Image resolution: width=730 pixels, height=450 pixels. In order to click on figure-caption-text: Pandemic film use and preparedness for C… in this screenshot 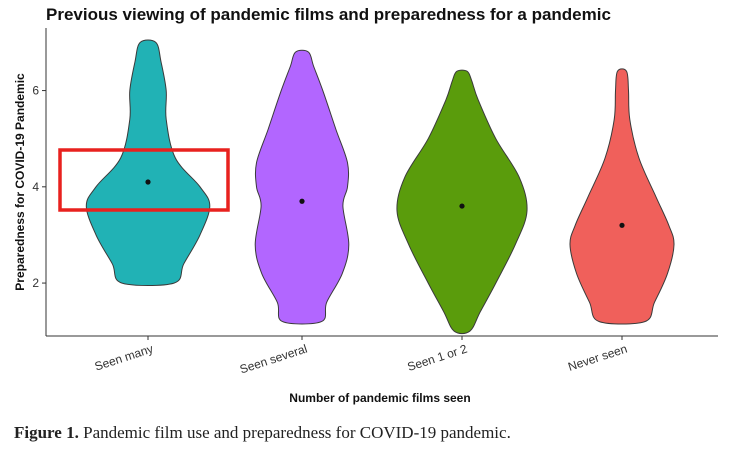, I will do `click(294, 432)`.